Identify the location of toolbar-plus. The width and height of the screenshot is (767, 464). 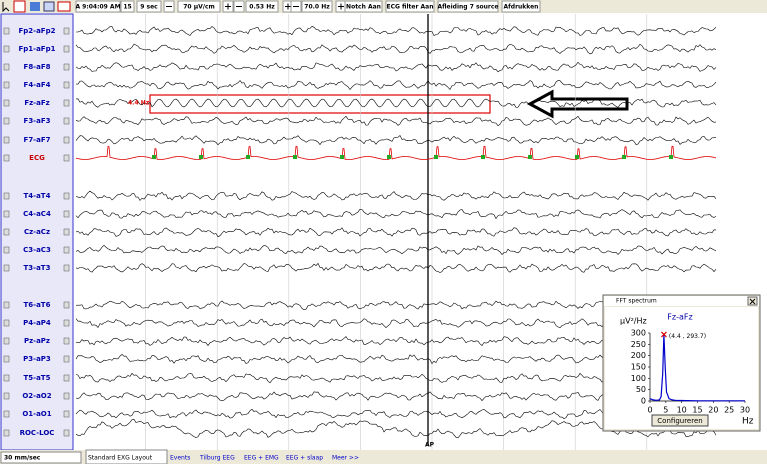
(341, 6).